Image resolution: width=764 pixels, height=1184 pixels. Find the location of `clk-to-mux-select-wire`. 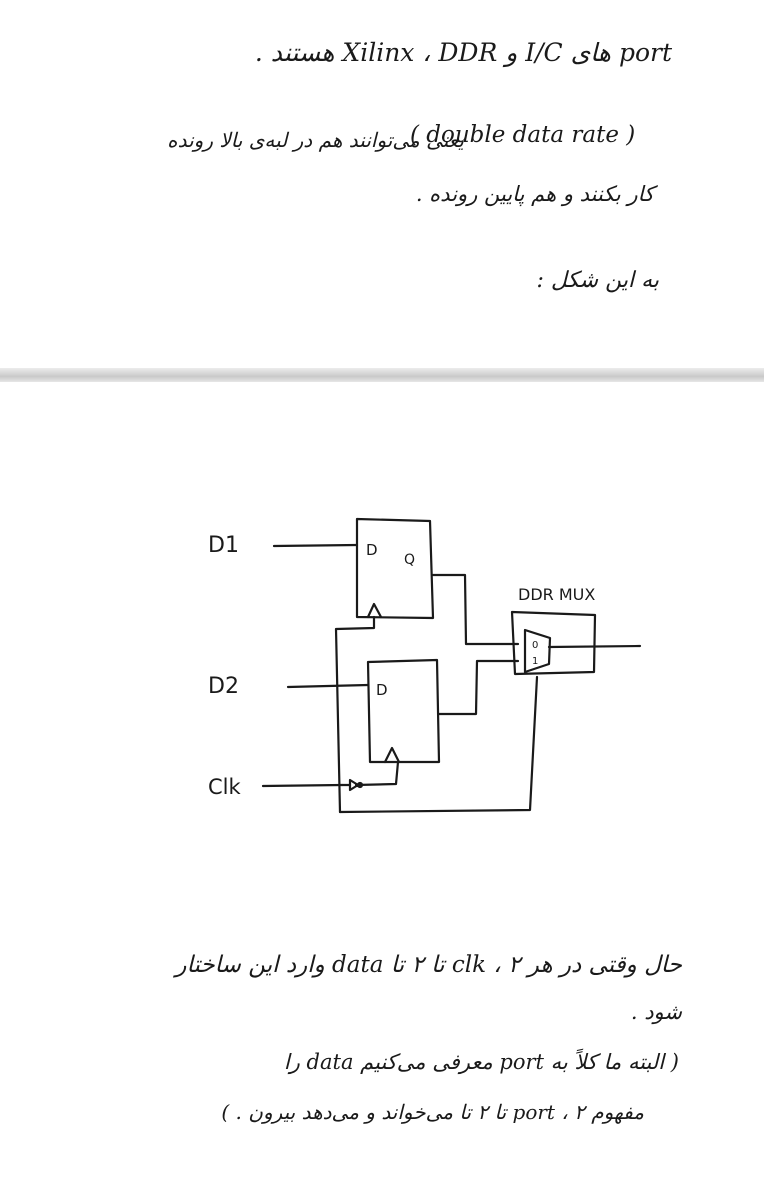

clk-to-mux-select-wire is located at coordinates (438, 744).